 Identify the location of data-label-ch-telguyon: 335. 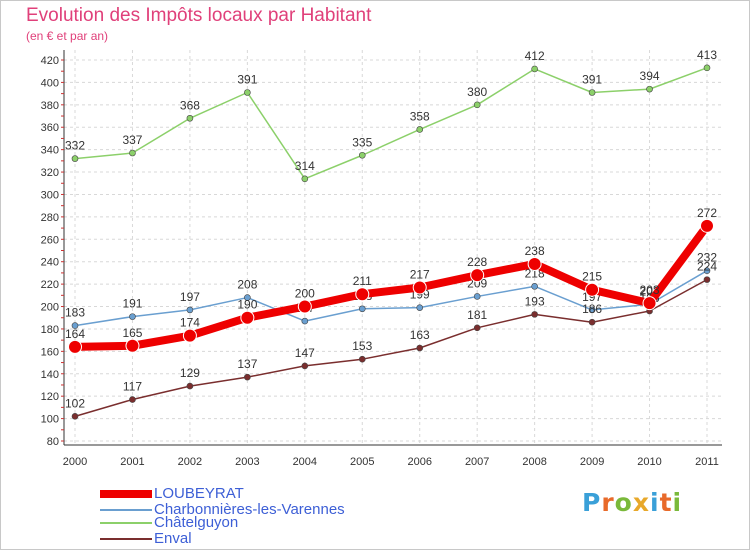
(362, 142).